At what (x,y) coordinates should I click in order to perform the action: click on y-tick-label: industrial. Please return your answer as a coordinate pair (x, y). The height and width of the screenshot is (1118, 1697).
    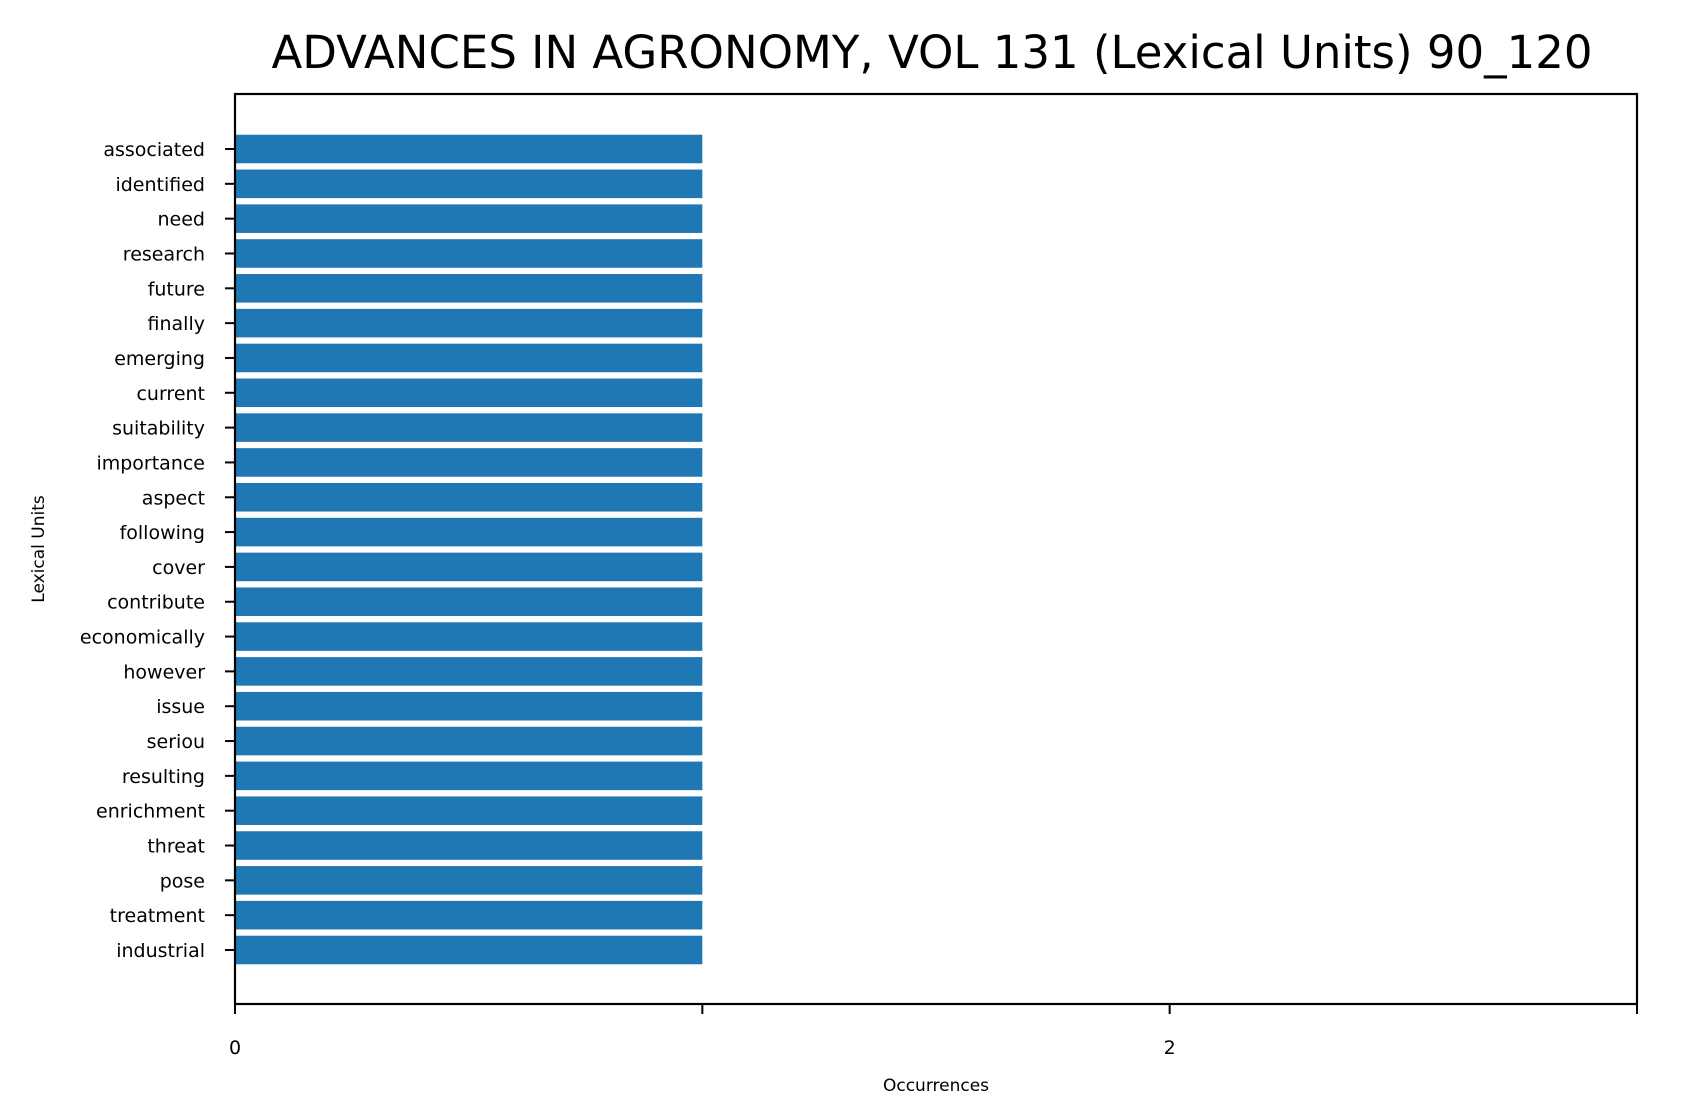
    Looking at the image, I should click on (160, 951).